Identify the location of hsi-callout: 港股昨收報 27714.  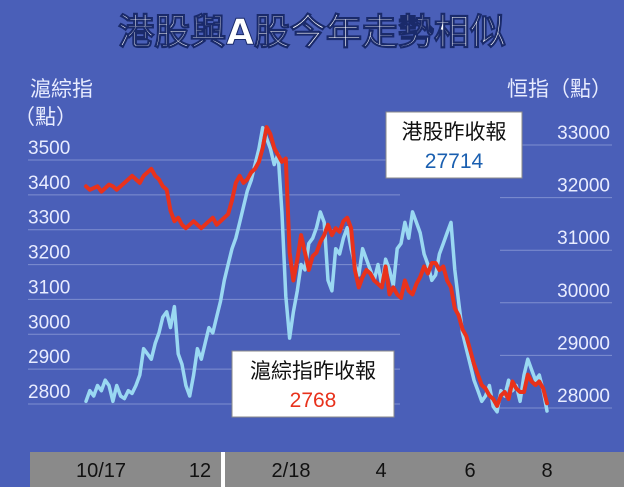
(454, 145).